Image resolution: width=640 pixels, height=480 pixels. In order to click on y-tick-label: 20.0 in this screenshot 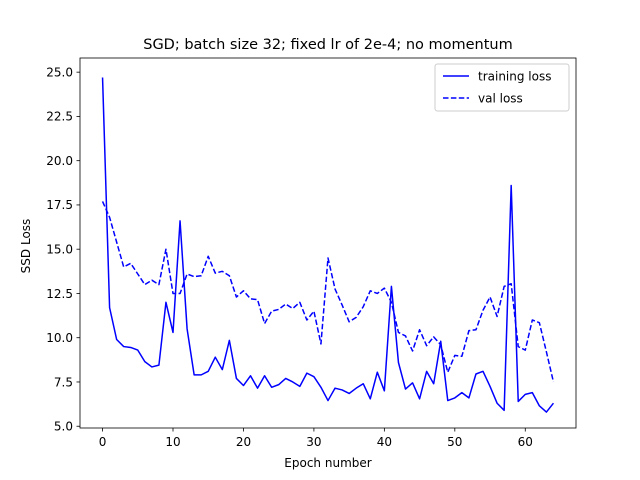, I will do `click(59, 161)`.